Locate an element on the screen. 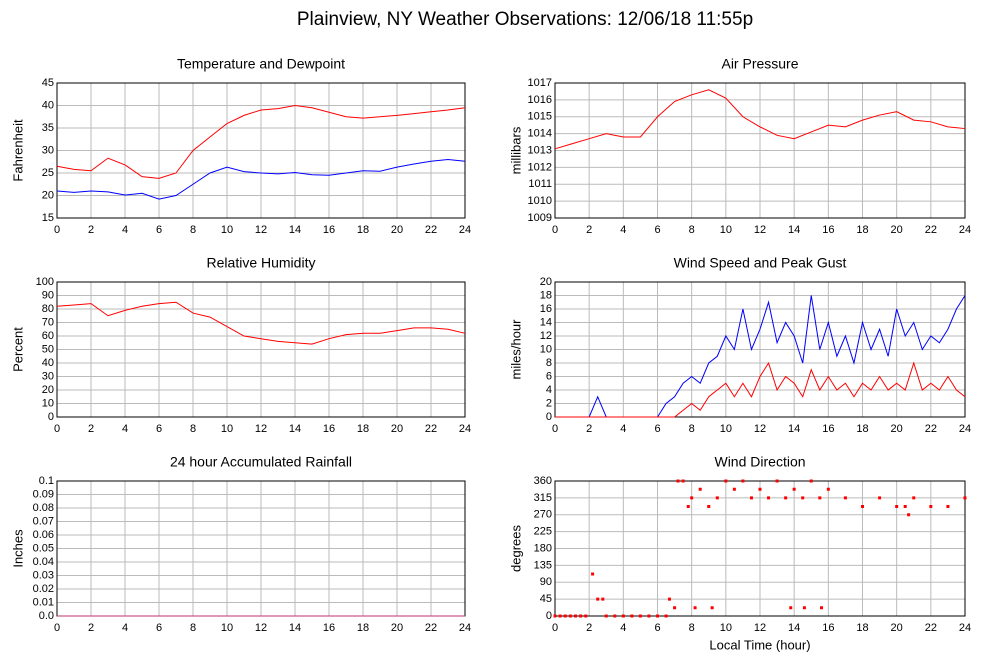 The image size is (1000, 660). y-axis-label: Percent is located at coordinates (17, 349).